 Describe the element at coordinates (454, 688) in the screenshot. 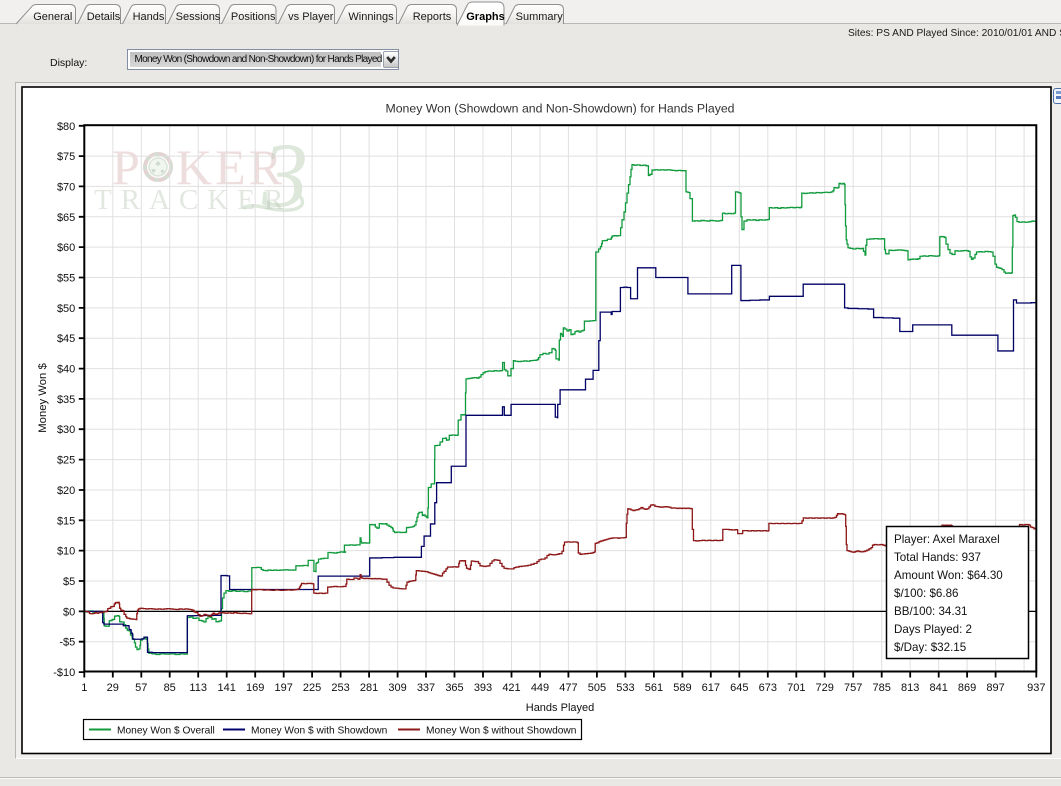

I see `svg-text: 365` at that location.